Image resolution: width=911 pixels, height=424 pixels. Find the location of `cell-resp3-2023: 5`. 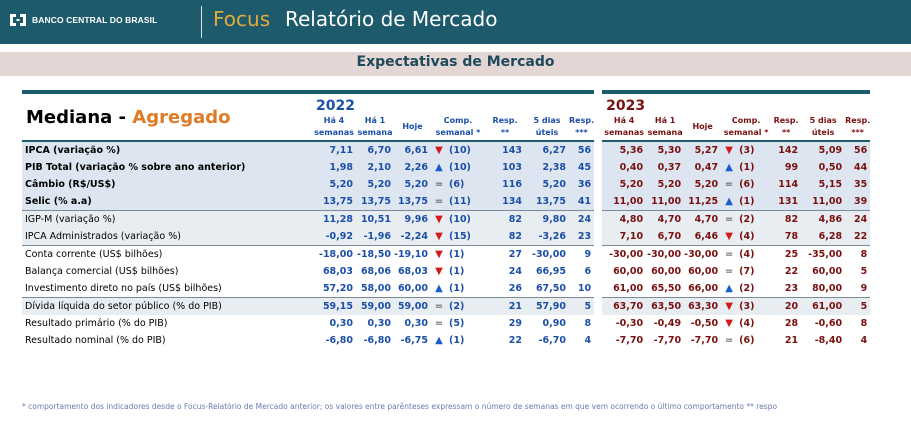

cell-resp3-2023: 5 is located at coordinates (858, 306).